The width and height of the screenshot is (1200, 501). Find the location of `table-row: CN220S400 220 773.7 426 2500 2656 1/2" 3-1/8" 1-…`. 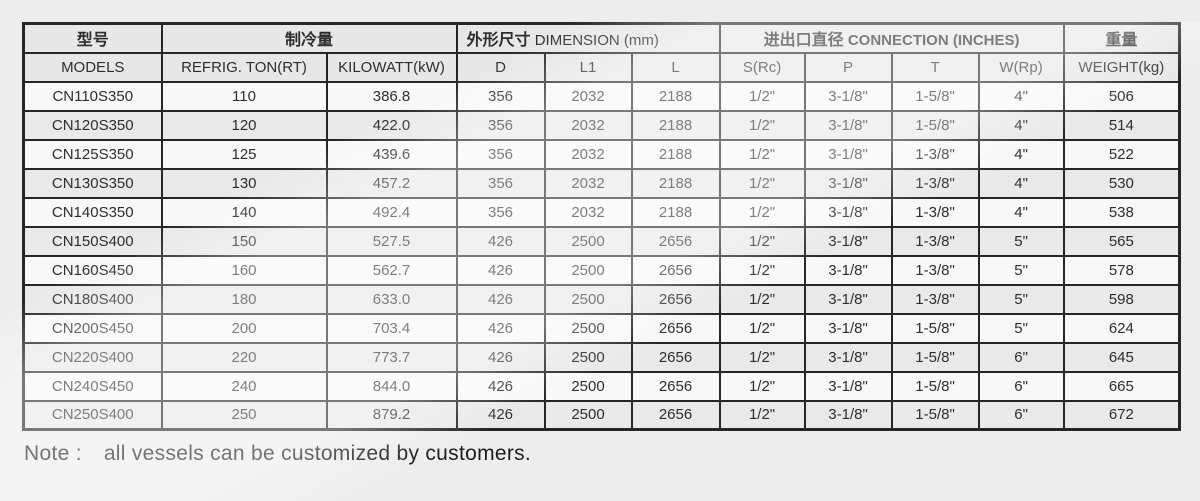

table-row: CN220S400 220 773.7 426 2500 2656 1/2" 3-1/8" 1-… is located at coordinates (601, 357).